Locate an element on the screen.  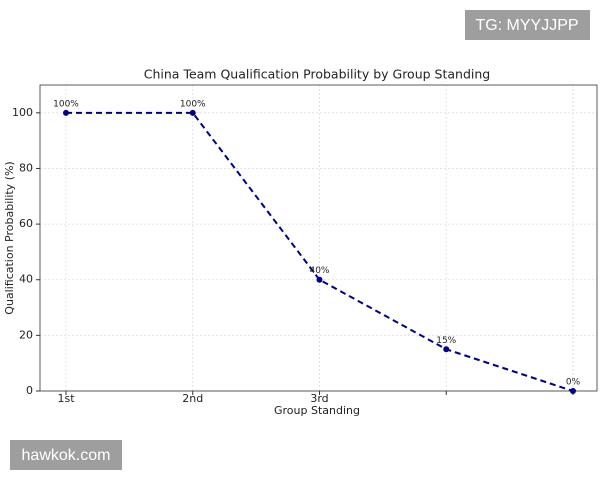
y-tick-label: 0 is located at coordinates (29, 390).